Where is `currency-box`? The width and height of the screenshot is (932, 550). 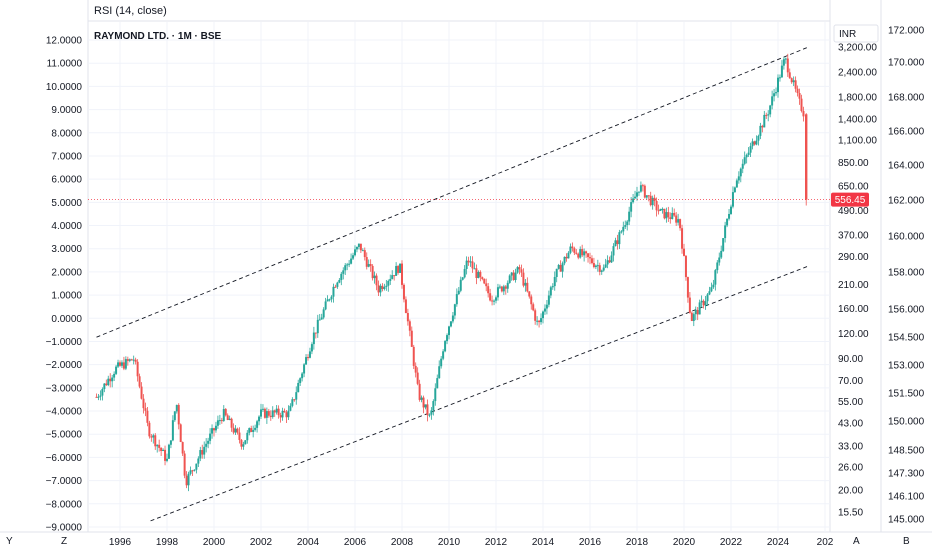 currency-box is located at coordinates (856, 33).